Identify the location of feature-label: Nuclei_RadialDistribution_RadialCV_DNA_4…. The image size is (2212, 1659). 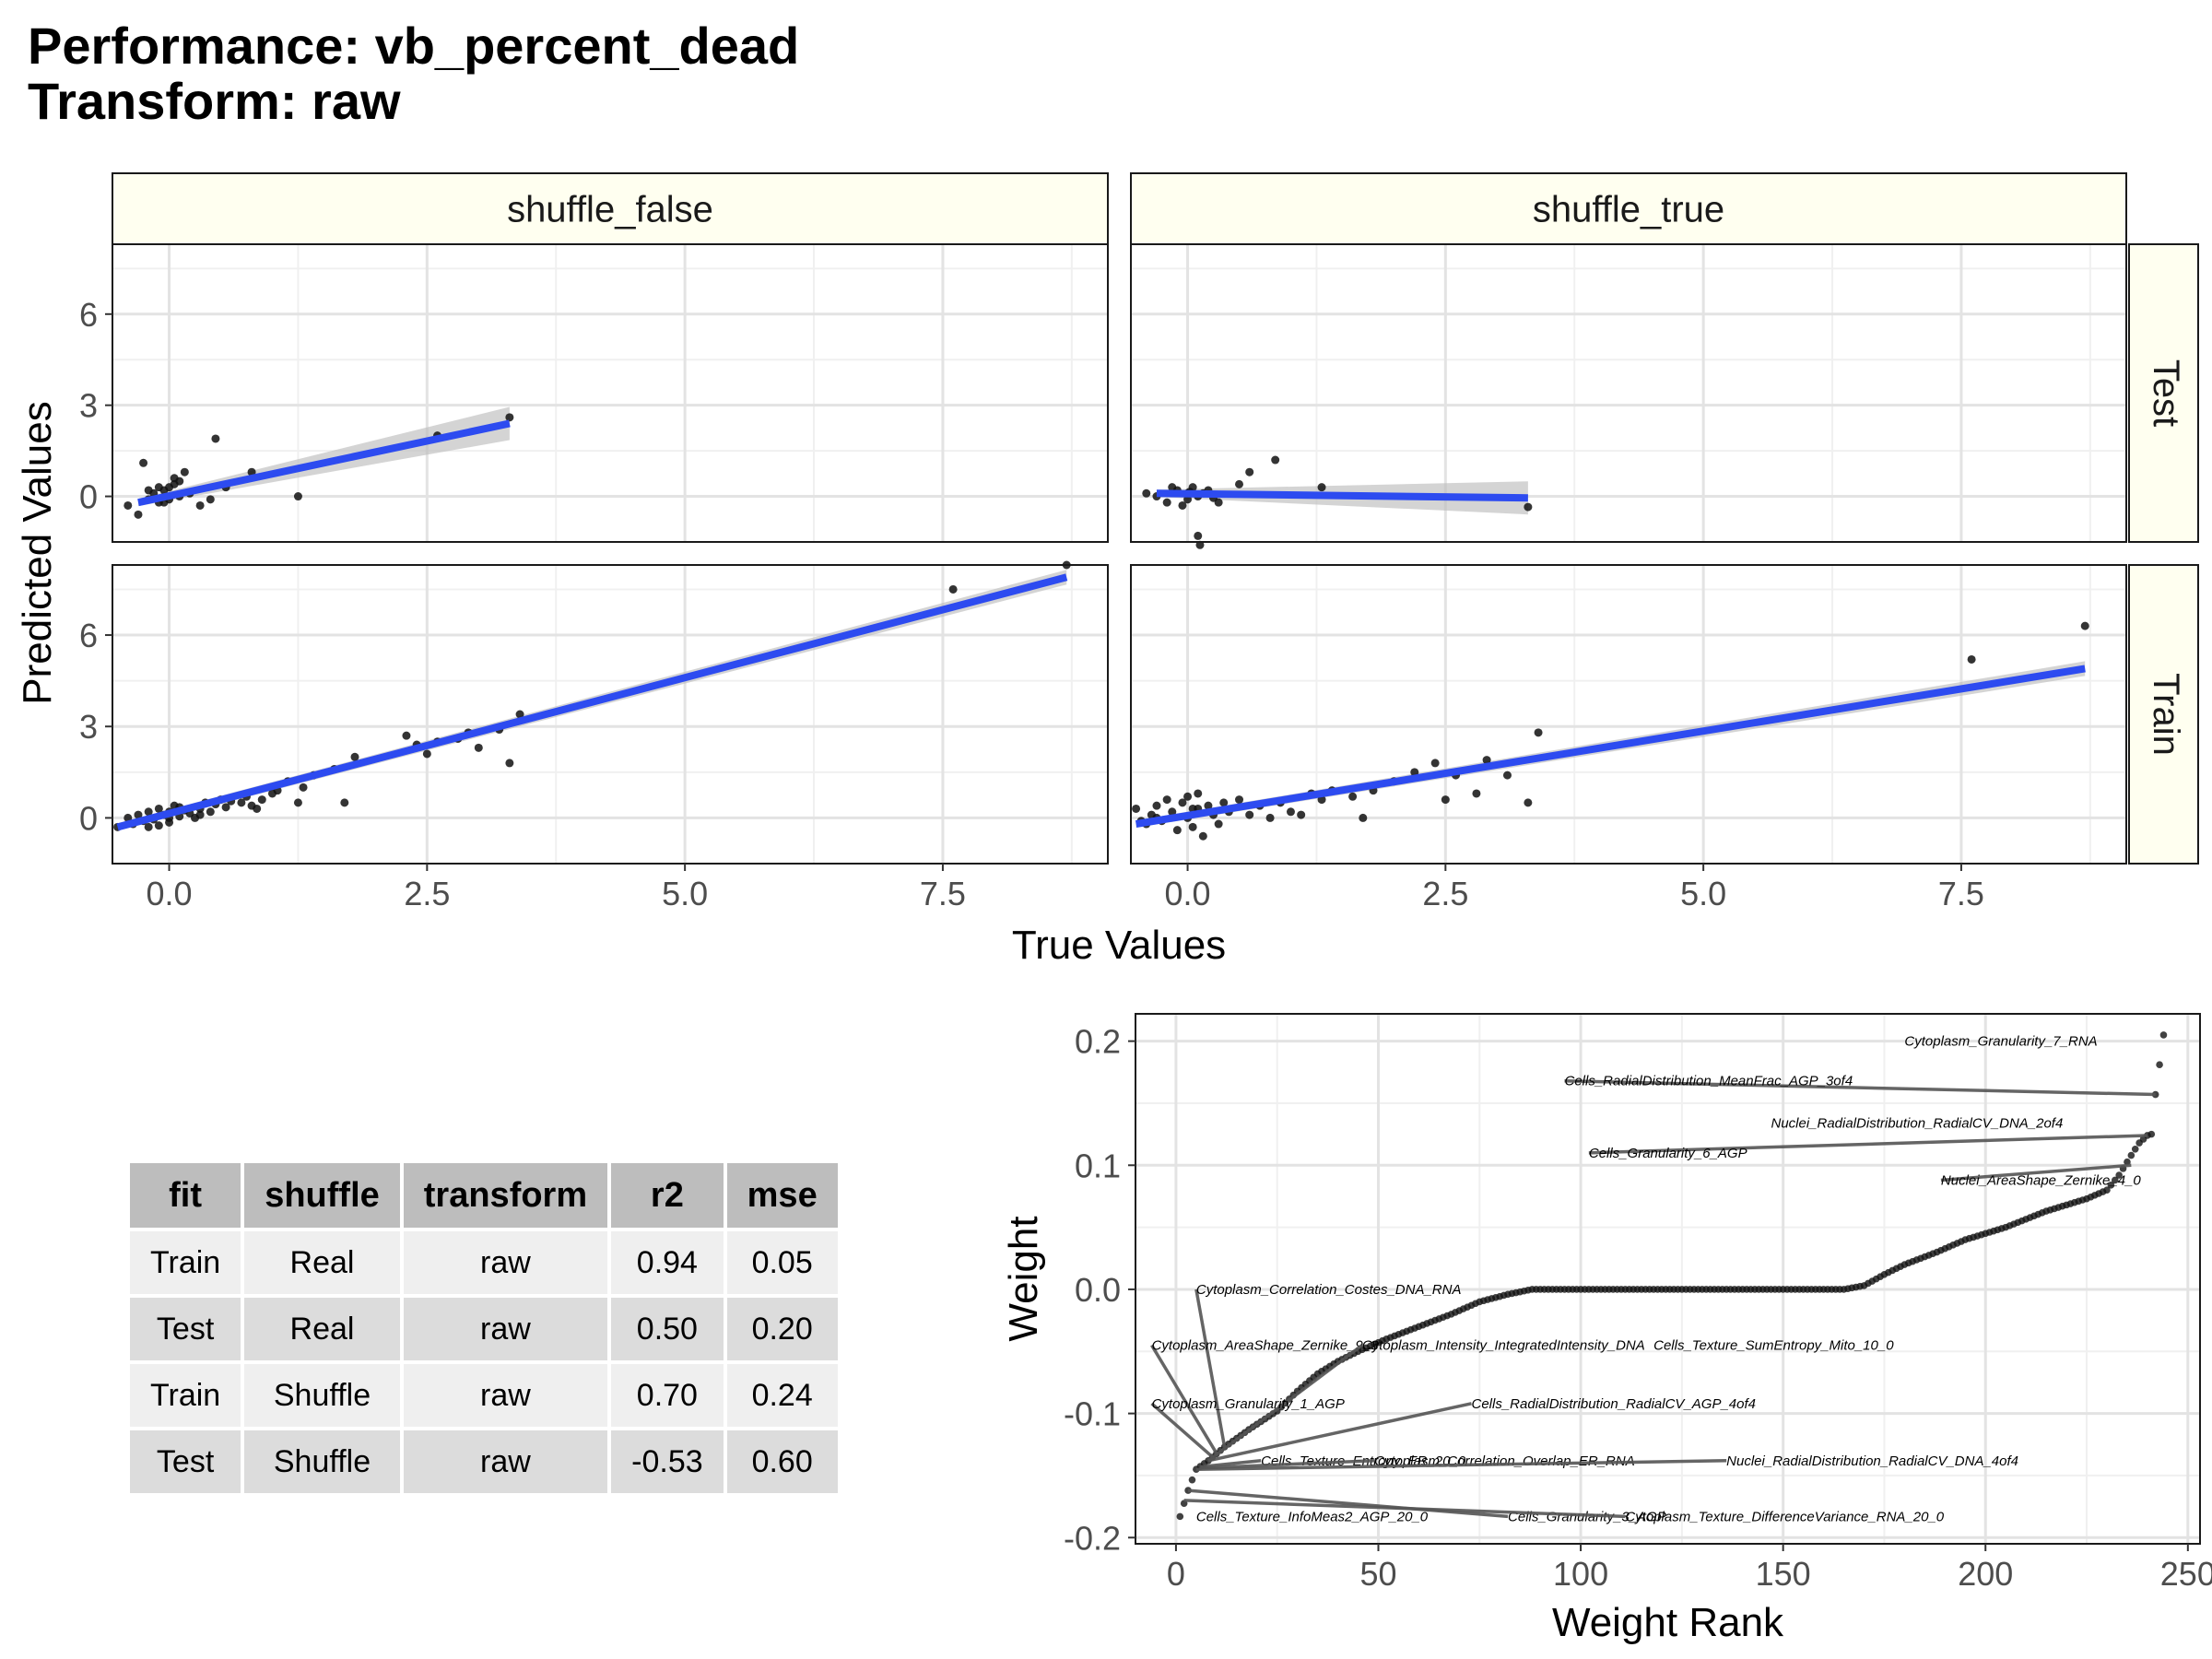
(1872, 1461).